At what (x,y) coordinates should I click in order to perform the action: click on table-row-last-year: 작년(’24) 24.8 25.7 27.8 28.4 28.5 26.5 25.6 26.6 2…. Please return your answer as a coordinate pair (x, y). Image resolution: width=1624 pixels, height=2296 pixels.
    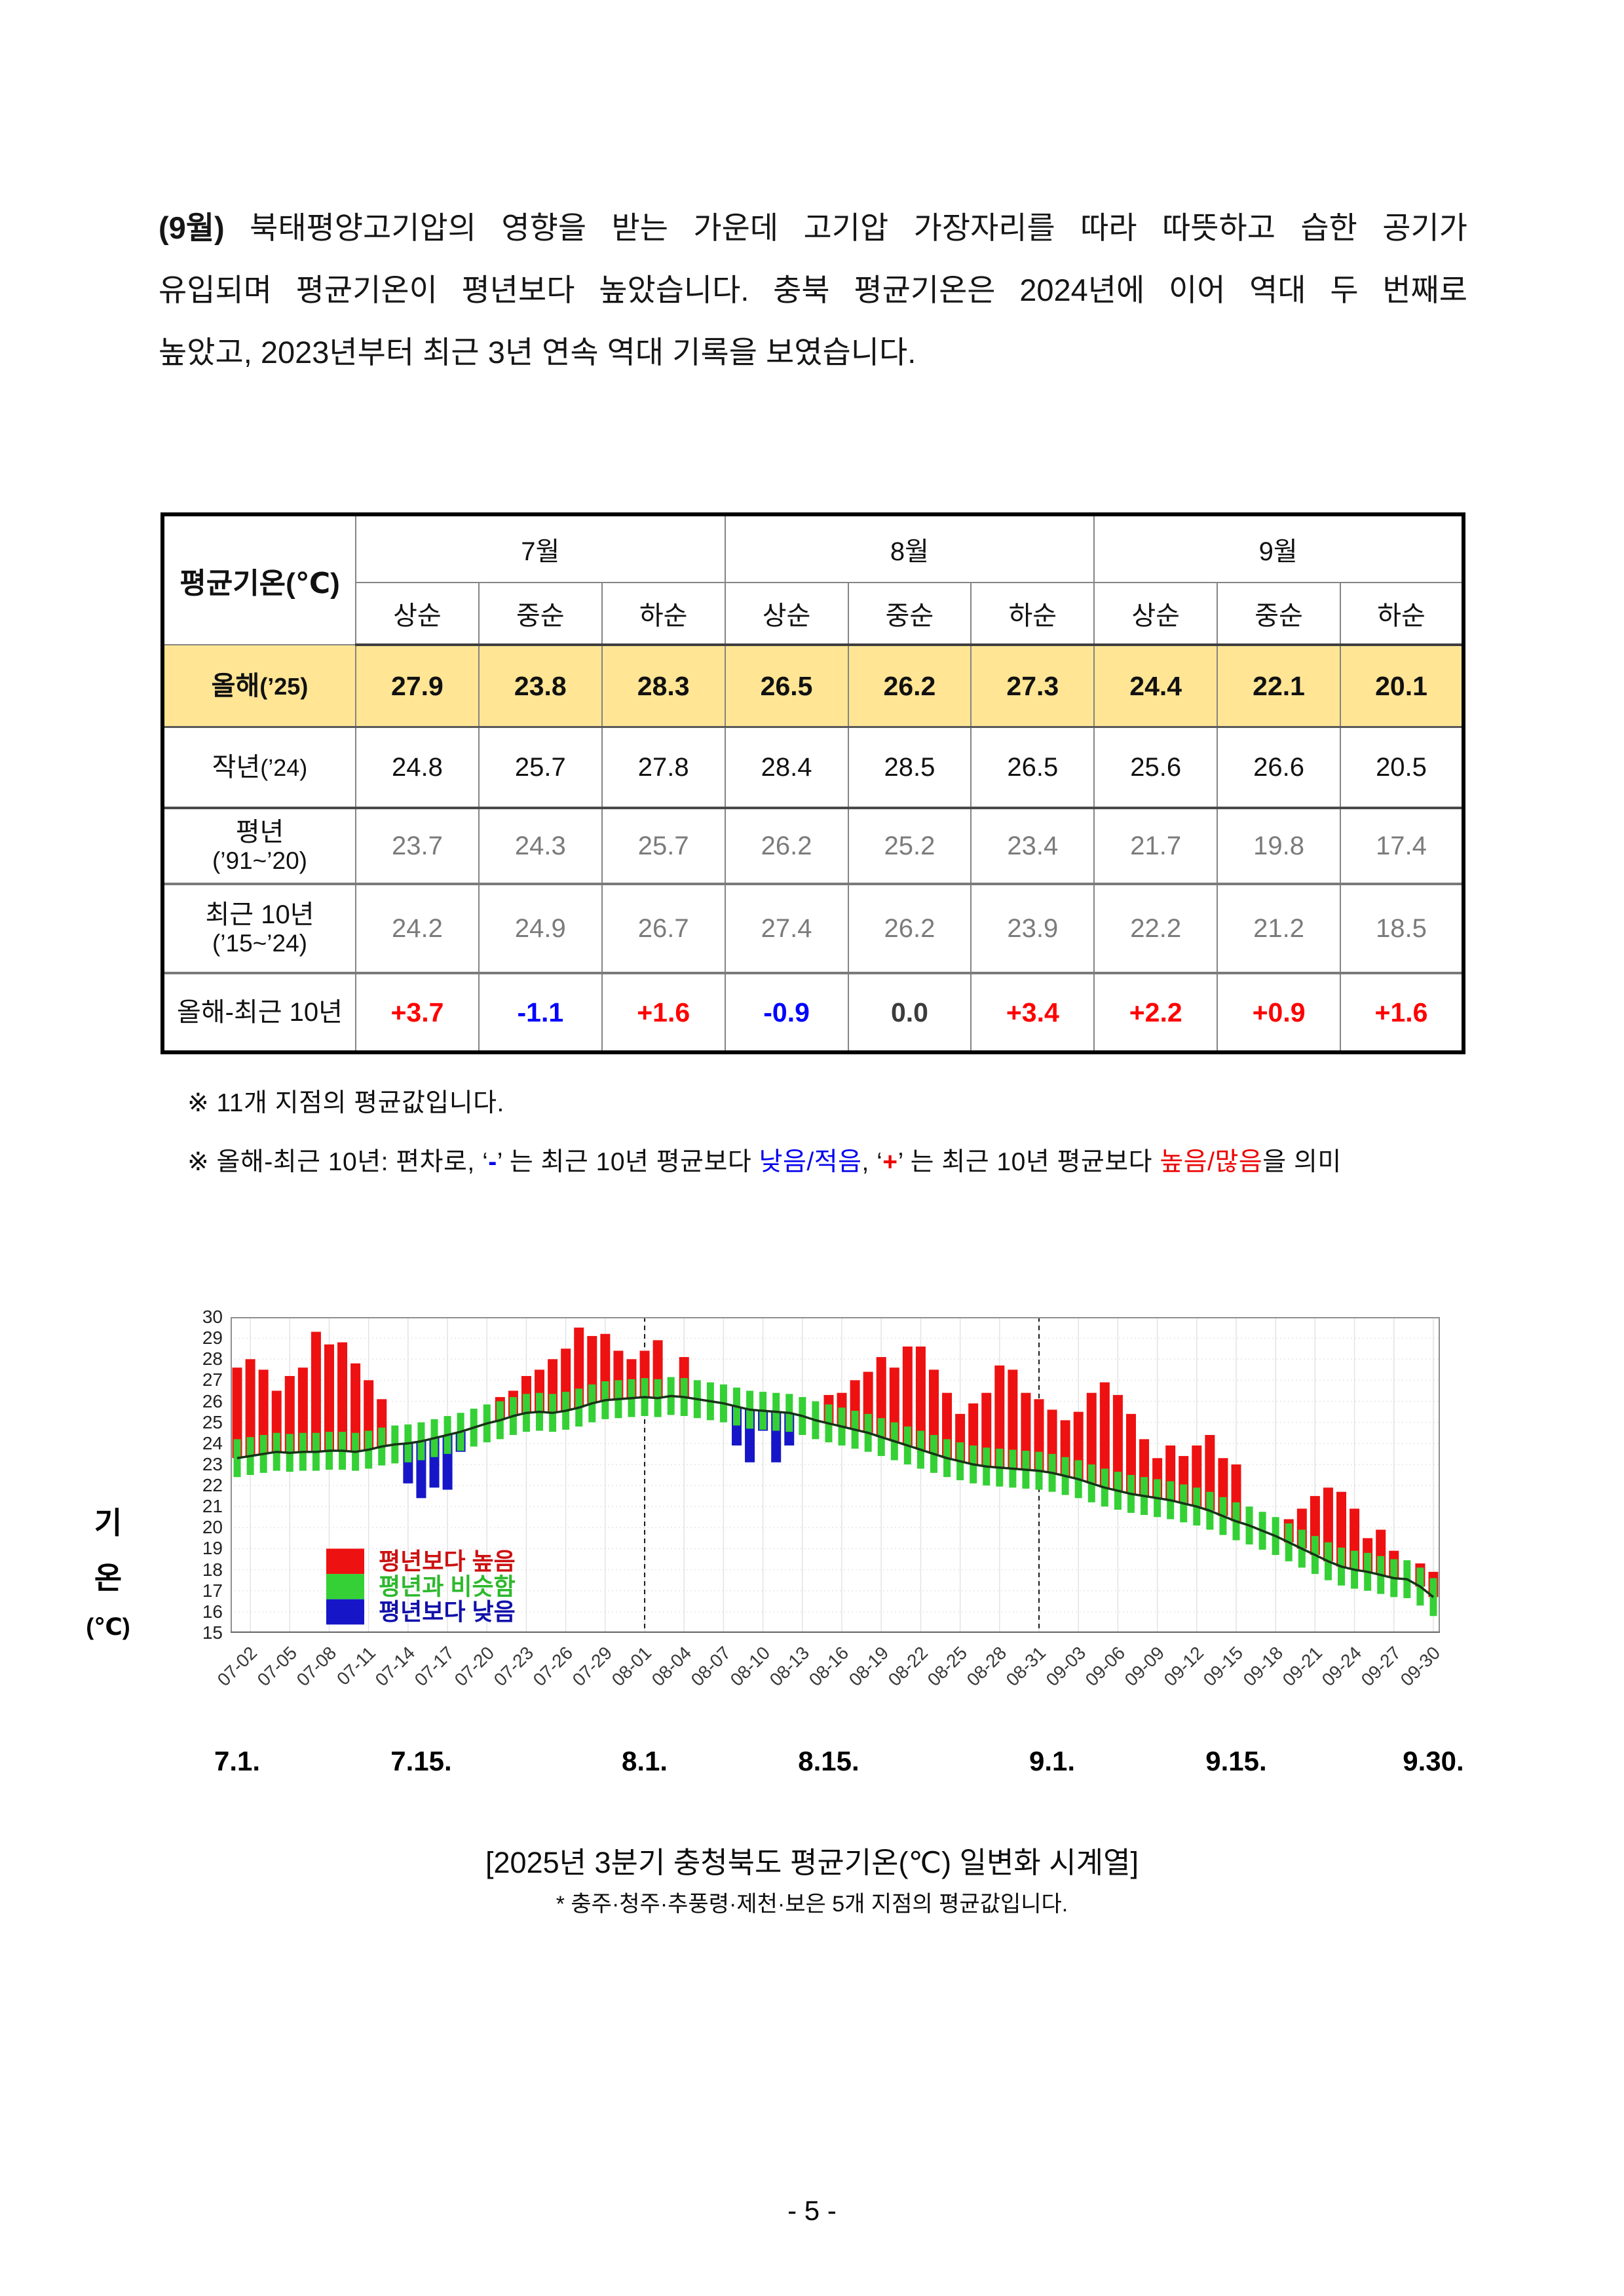
    Looking at the image, I should click on (813, 767).